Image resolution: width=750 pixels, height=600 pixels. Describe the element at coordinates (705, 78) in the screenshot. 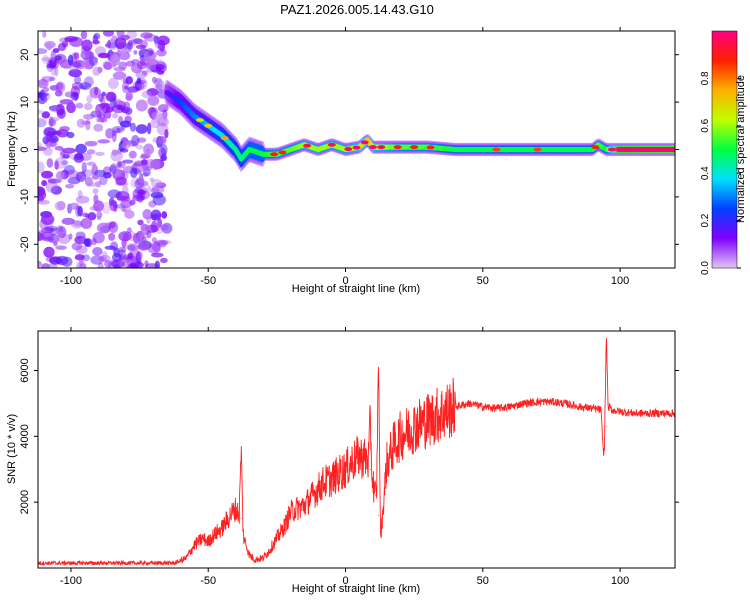

I see `colorbar-tick-label: 0.8` at that location.